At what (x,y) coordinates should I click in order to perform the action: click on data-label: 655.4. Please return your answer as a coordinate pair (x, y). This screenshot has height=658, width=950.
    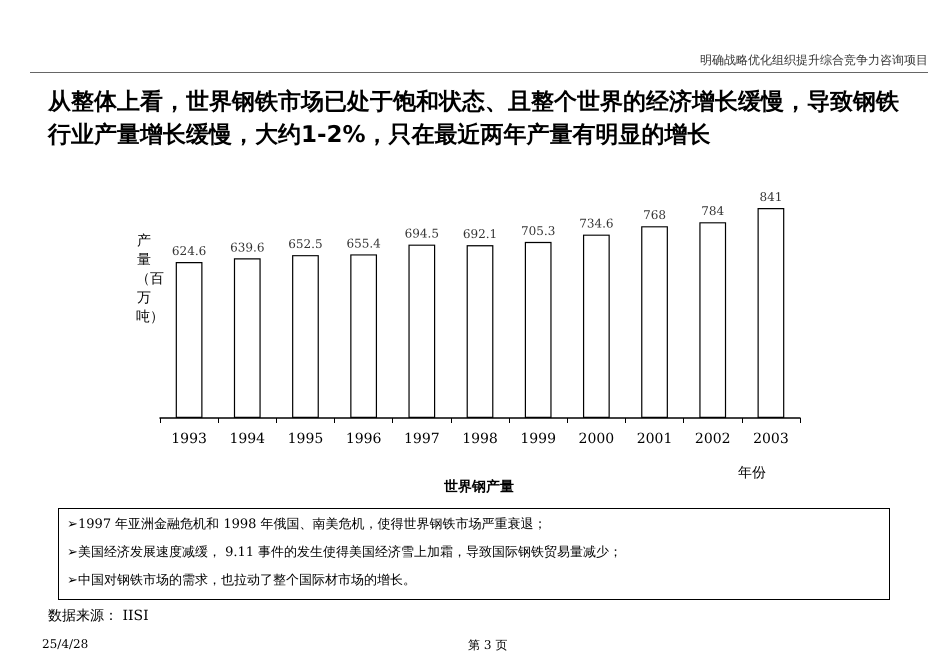
    Looking at the image, I should click on (364, 243).